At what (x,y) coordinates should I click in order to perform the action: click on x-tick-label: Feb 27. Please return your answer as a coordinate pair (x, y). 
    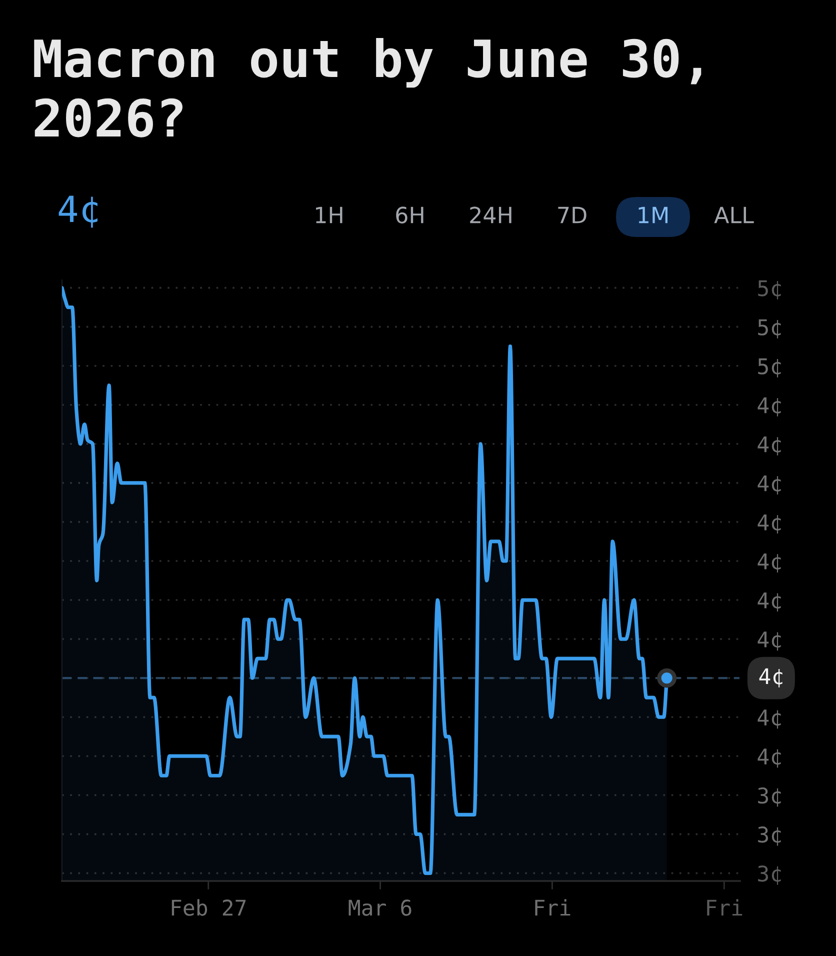
    Looking at the image, I should click on (209, 907).